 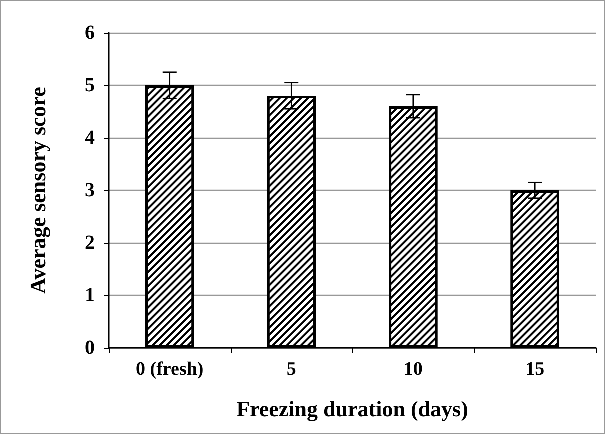 What do you see at coordinates (90, 138) in the screenshot?
I see `y-tick-label: 4` at bounding box center [90, 138].